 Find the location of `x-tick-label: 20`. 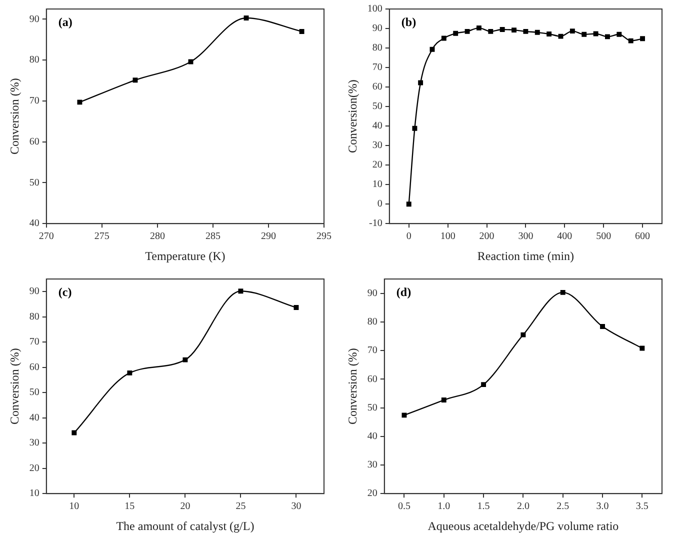

x-tick-label: 20 is located at coordinates (185, 506).